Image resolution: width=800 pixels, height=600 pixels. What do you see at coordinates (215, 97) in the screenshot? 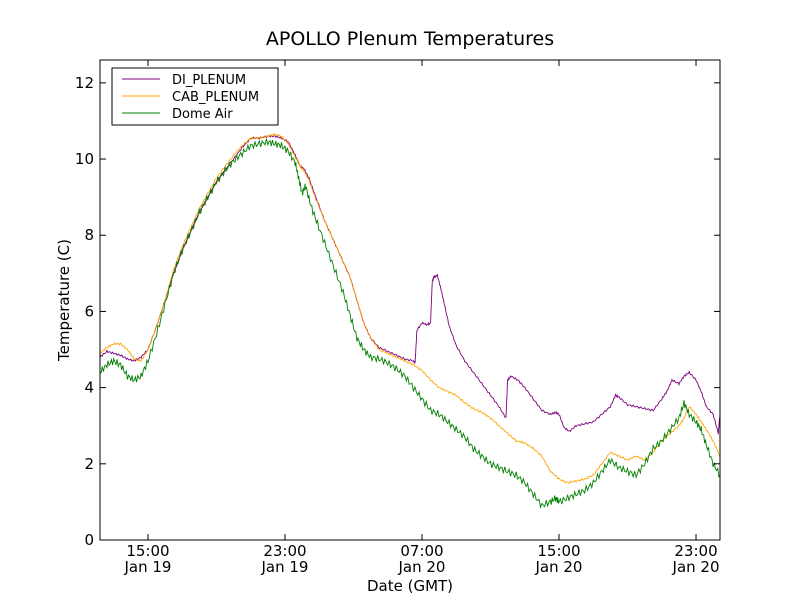
I see `legend-label: CAB_PLENUM` at bounding box center [215, 97].